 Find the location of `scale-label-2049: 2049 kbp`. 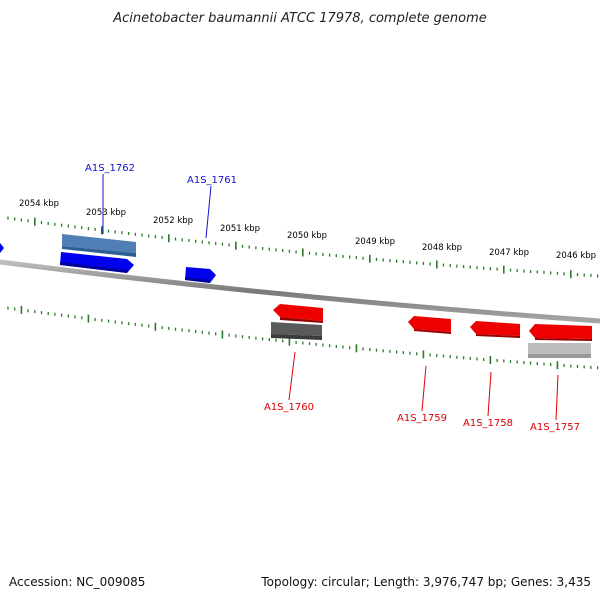

scale-label-2049: 2049 kbp is located at coordinates (375, 242).